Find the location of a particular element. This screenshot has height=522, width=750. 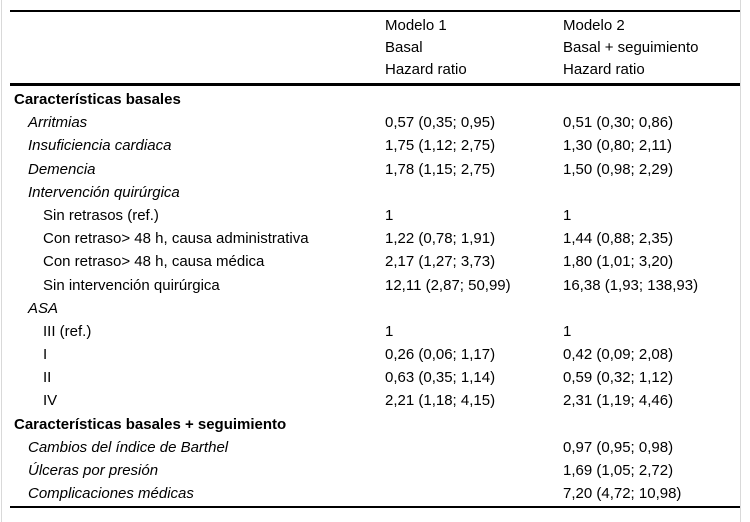

table-row: I 0,26 (0,06; 1,17) 0,42 (0,09; 2,08) is located at coordinates (375, 354).